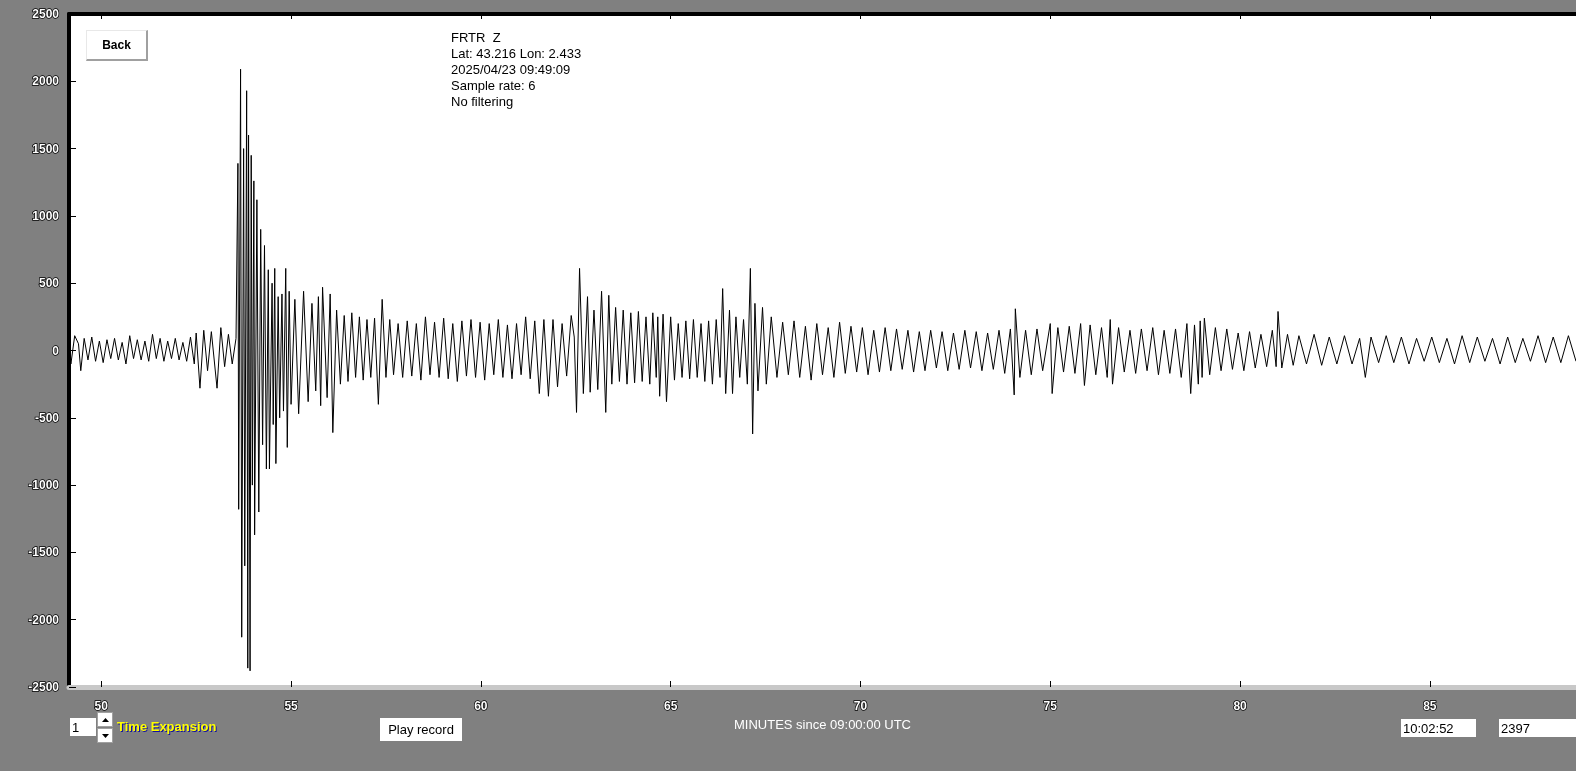 This screenshot has width=1576, height=771. What do you see at coordinates (44, 552) in the screenshot?
I see `y-tick-label: -1500` at bounding box center [44, 552].